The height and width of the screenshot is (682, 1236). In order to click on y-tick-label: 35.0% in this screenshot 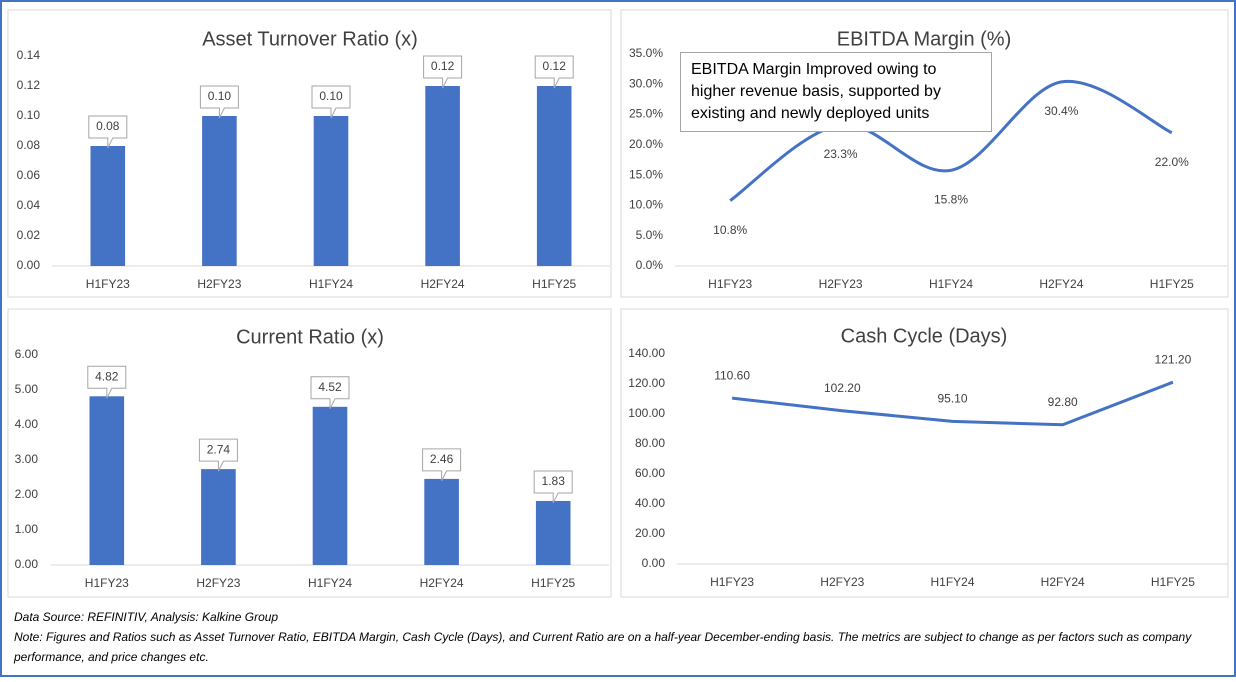, I will do `click(646, 53)`.